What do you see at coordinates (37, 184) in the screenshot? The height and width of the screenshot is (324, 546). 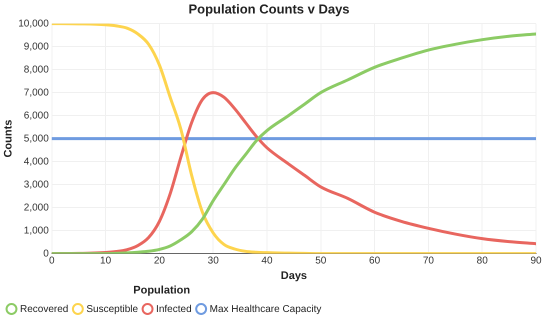 I see `y-tick-label: 3,000` at bounding box center [37, 184].